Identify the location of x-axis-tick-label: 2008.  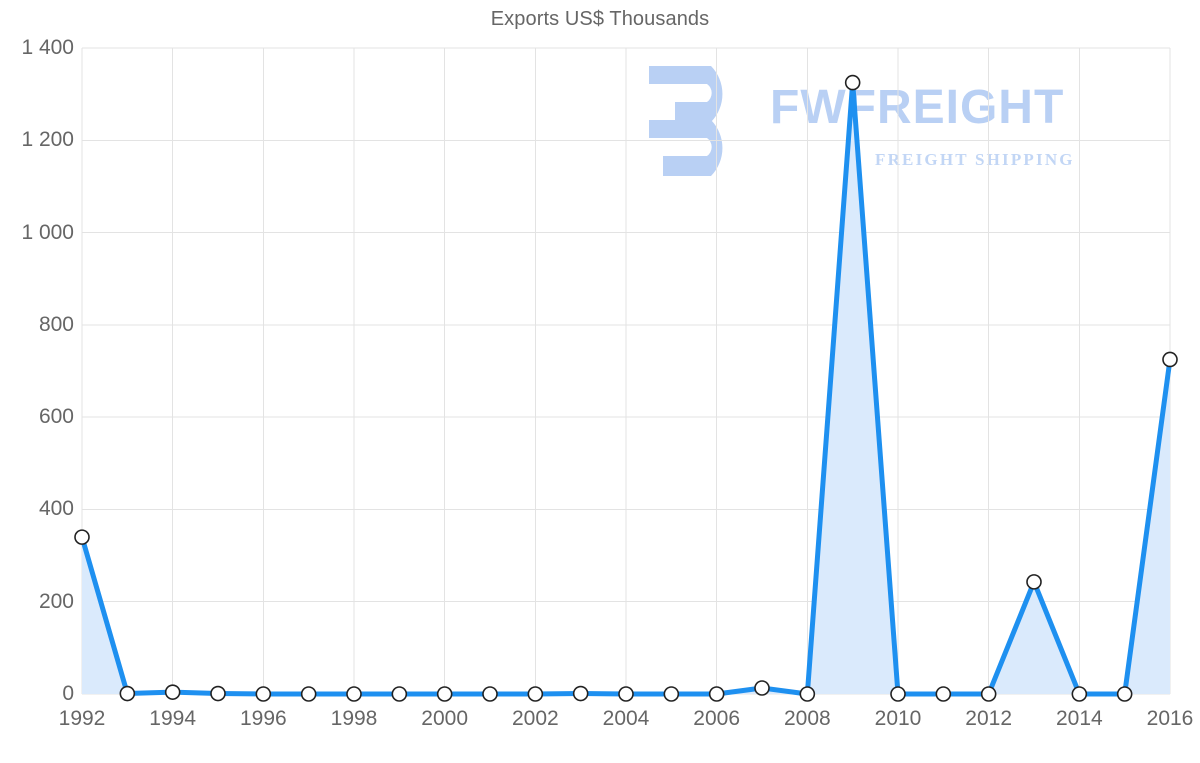
(807, 718).